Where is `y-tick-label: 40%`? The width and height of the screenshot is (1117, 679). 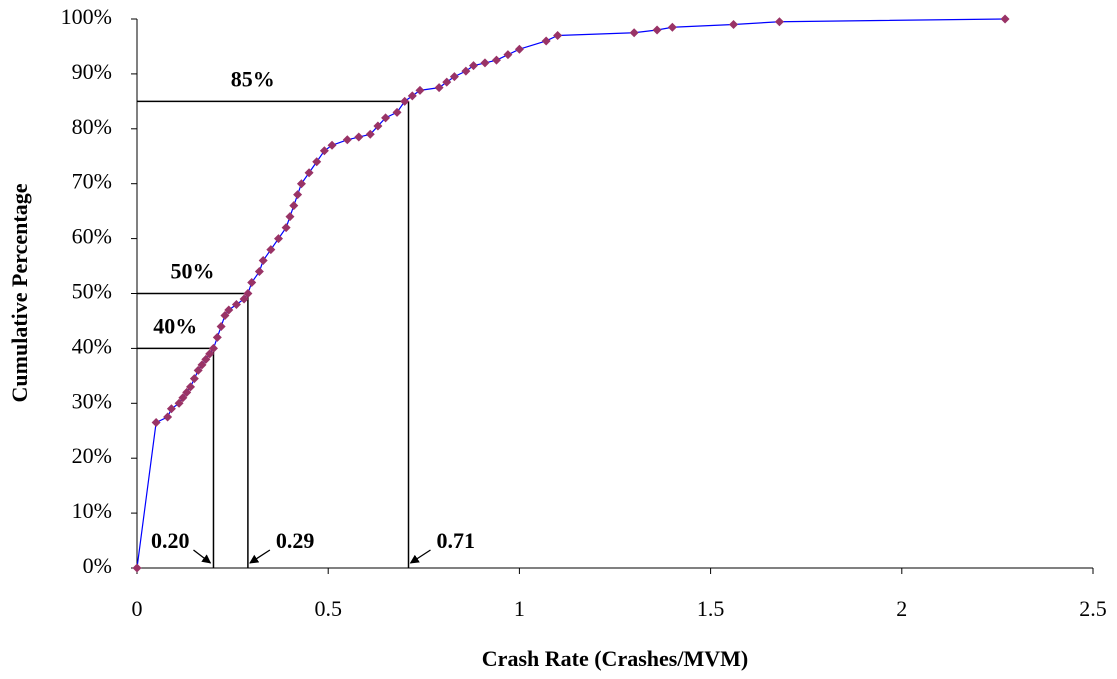
y-tick-label: 40% is located at coordinates (92, 345).